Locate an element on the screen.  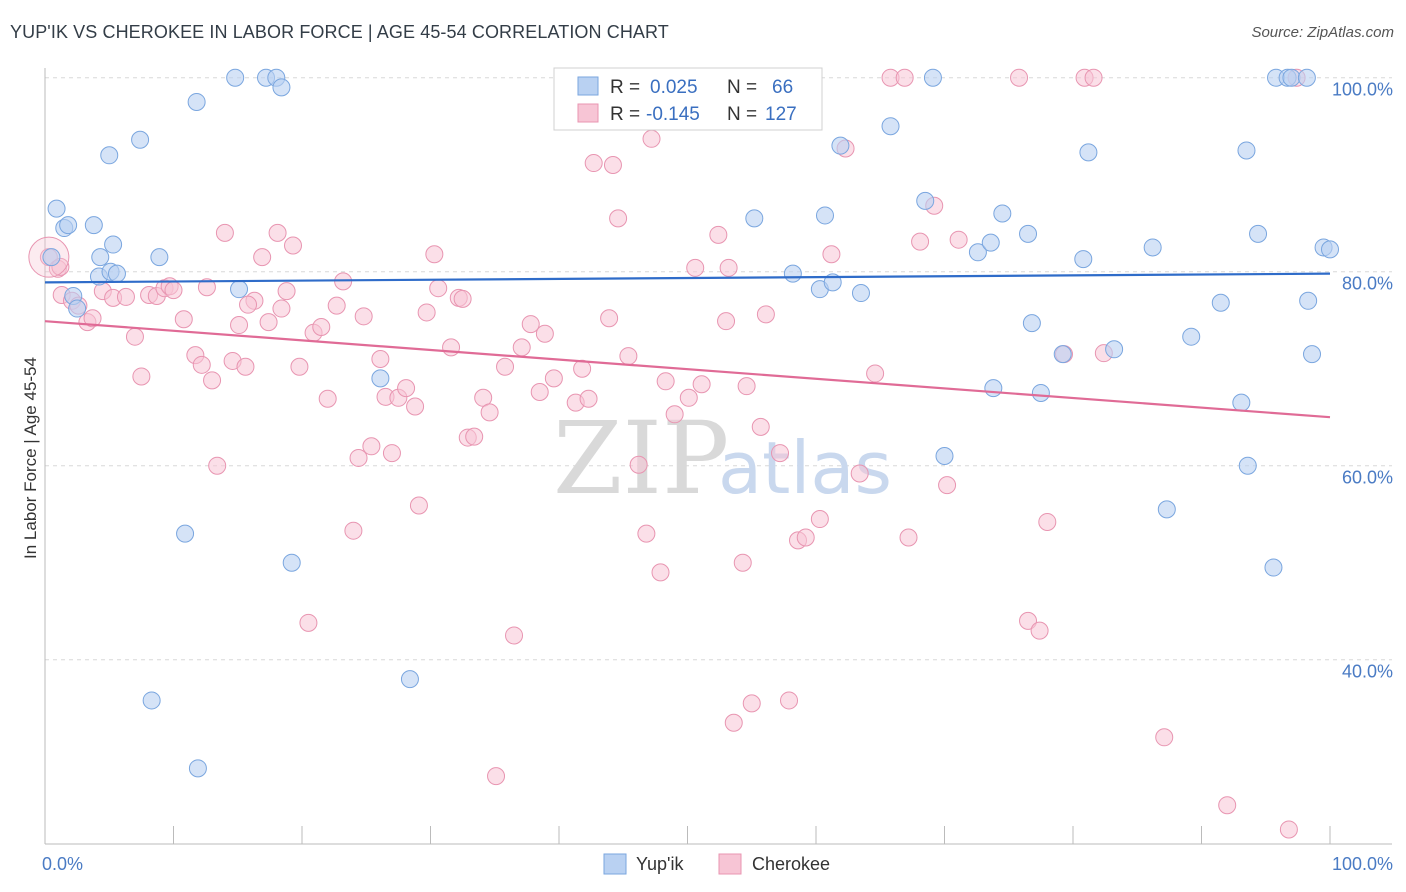
y-tick-label-60: 60.0% is located at coordinates (1367, 478).